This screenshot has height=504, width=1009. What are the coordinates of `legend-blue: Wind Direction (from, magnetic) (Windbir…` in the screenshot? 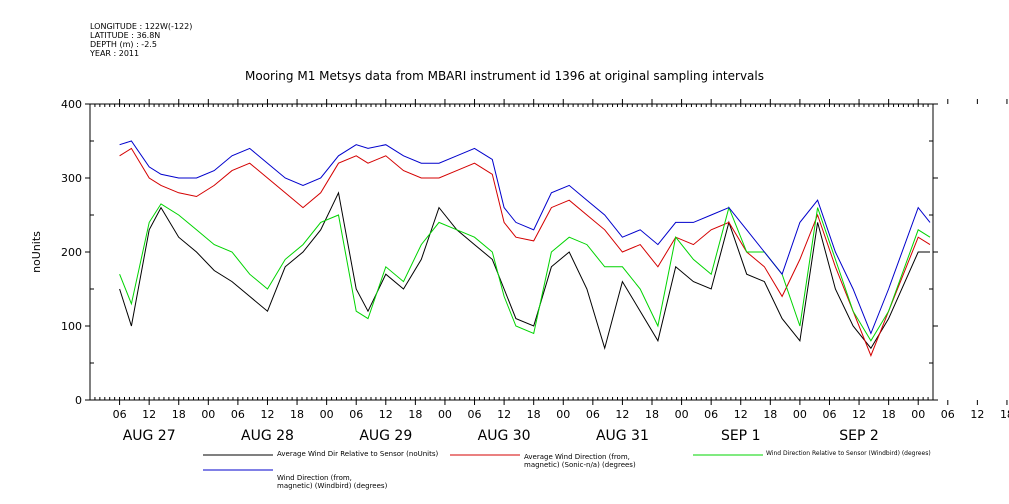 It's located at (357, 478).